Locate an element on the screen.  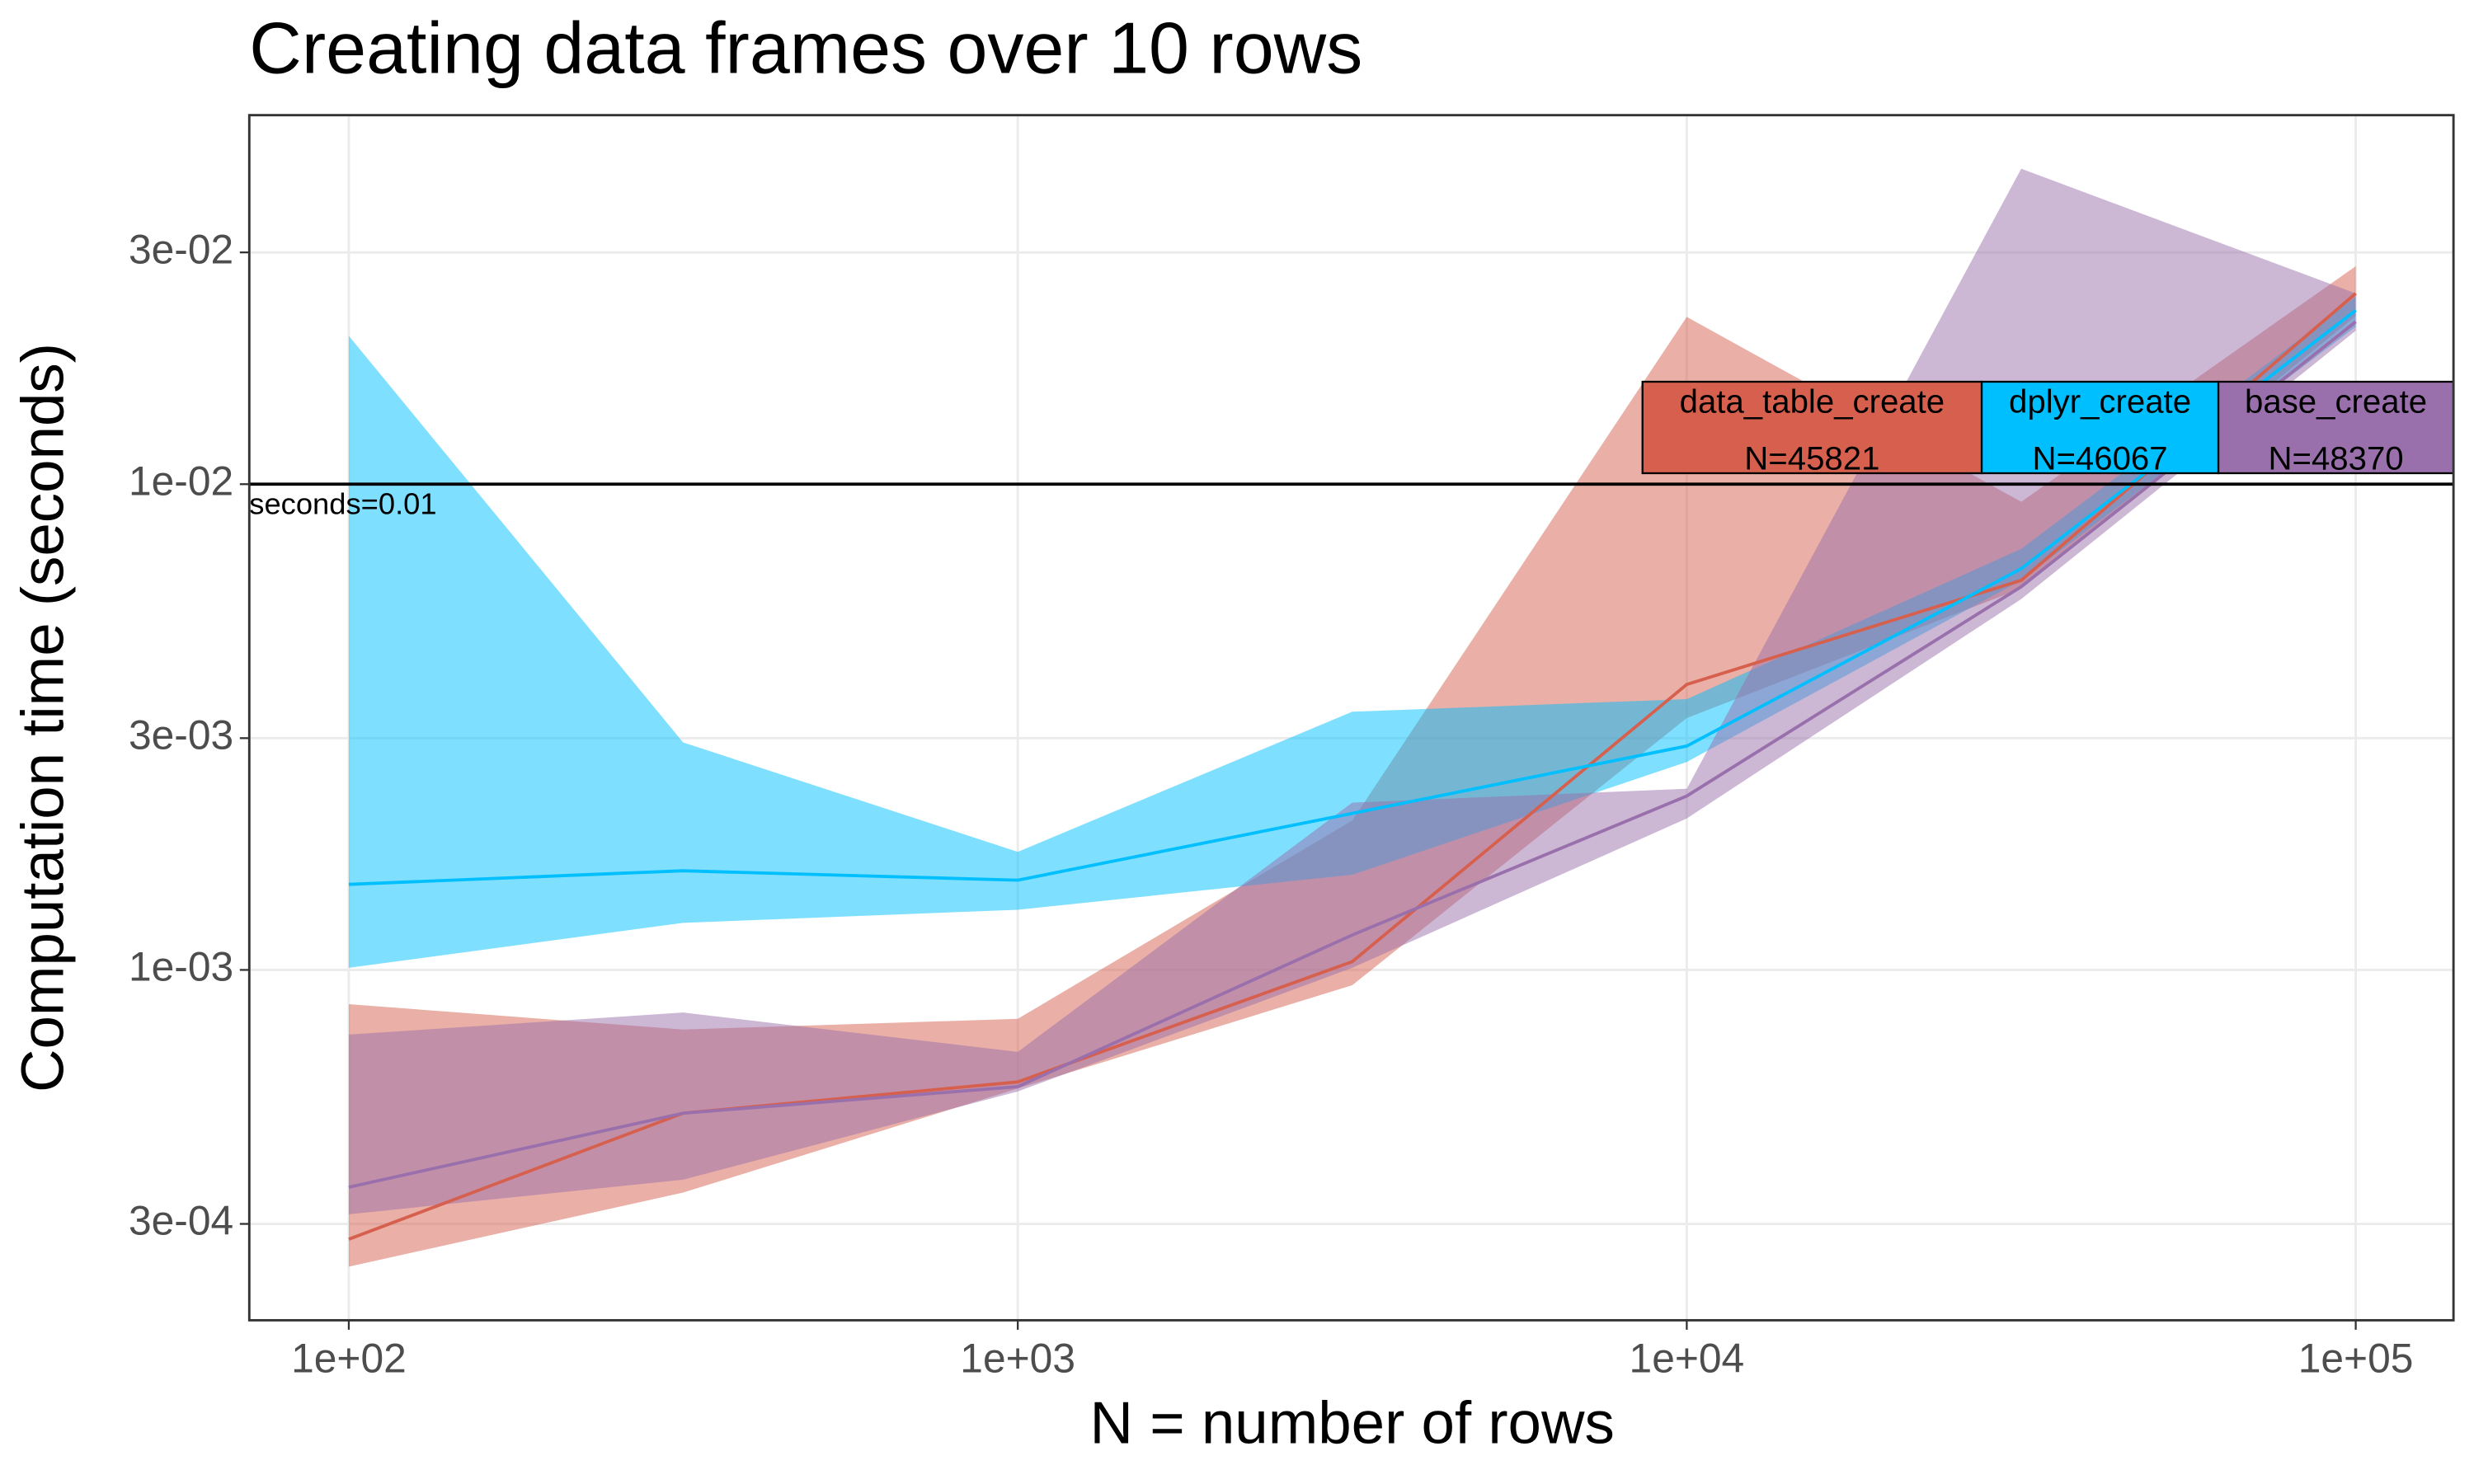
series-label: base_create is located at coordinates (2336, 401).